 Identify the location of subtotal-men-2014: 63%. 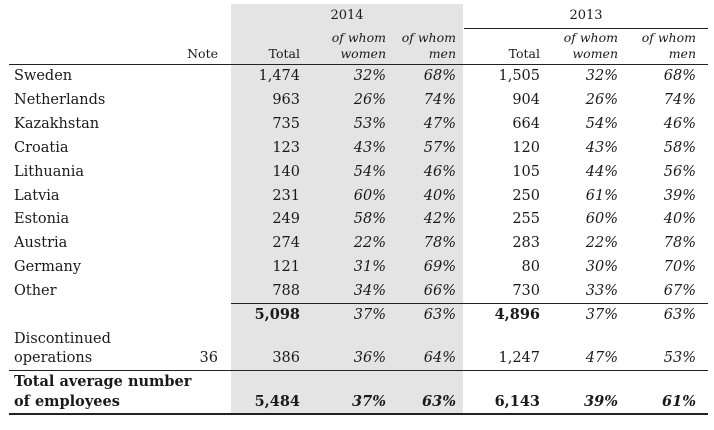
(439, 315).